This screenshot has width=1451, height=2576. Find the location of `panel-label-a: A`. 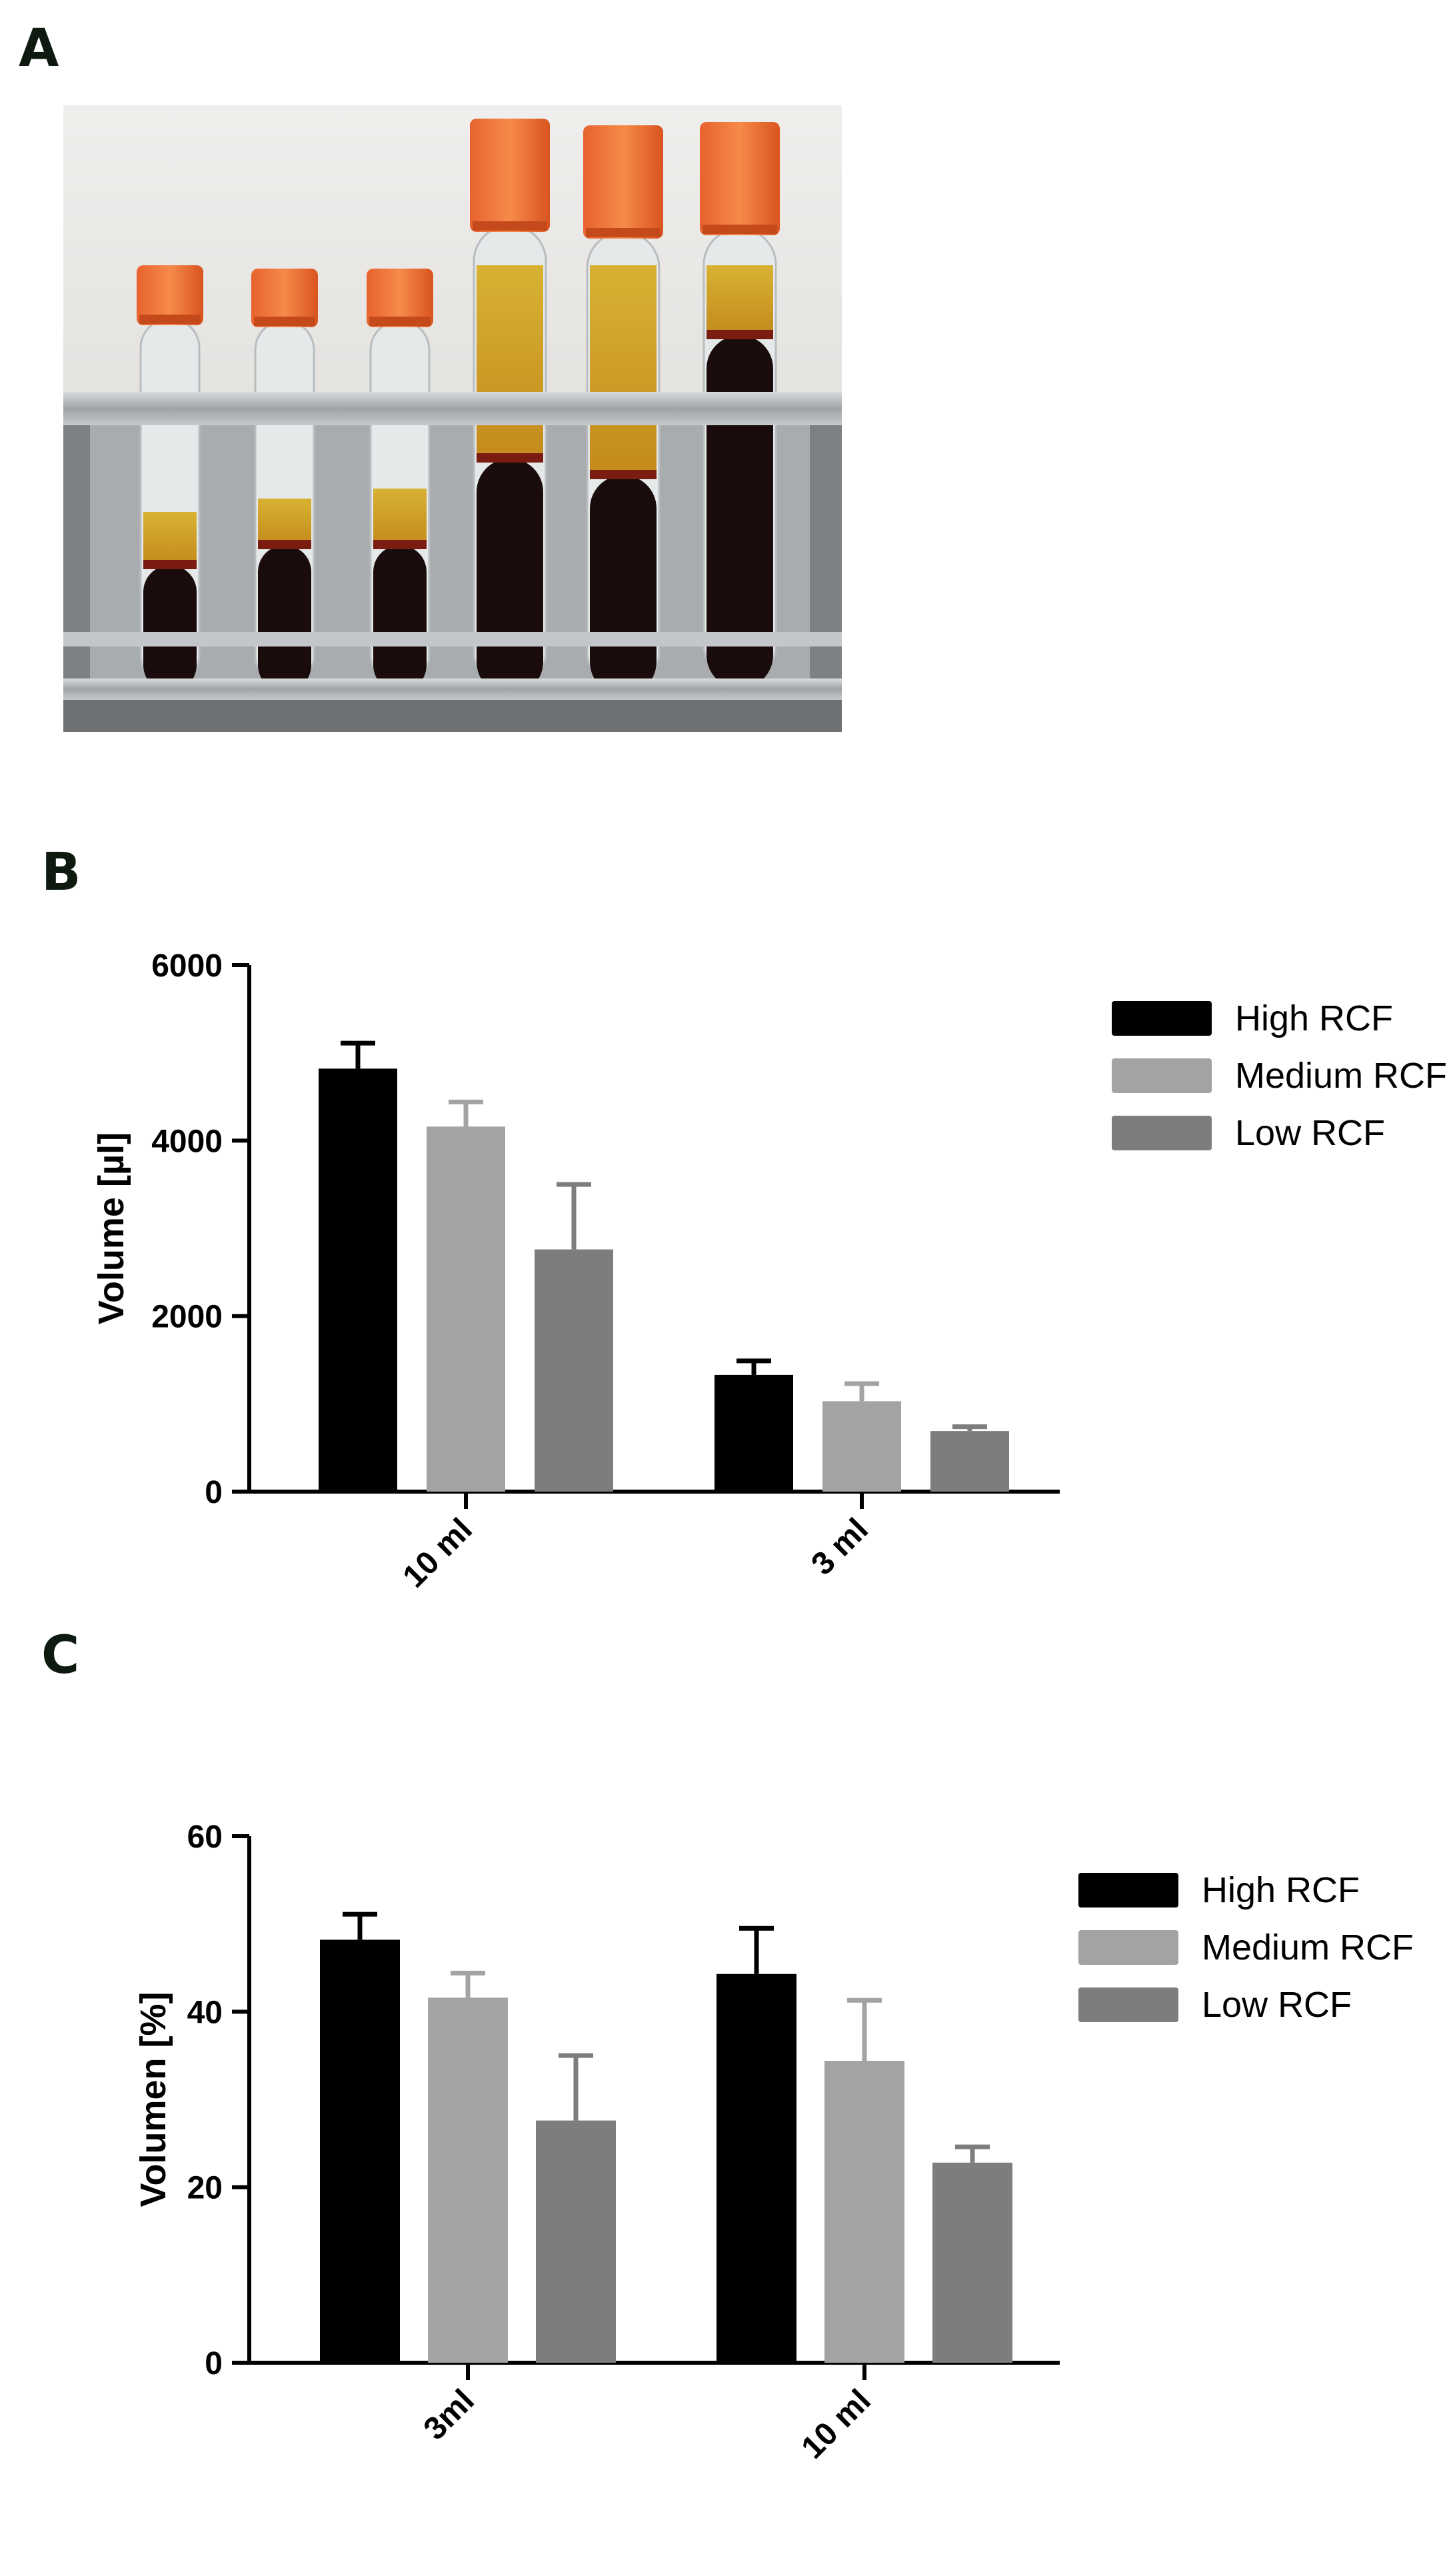

panel-label-a: A is located at coordinates (39, 49).